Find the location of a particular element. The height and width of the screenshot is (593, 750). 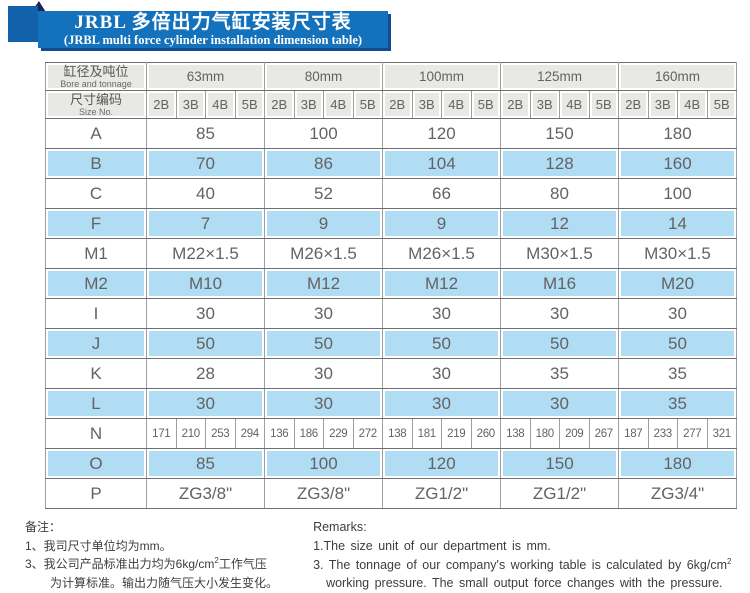

value-cell: M30×1.5 is located at coordinates (559, 253).